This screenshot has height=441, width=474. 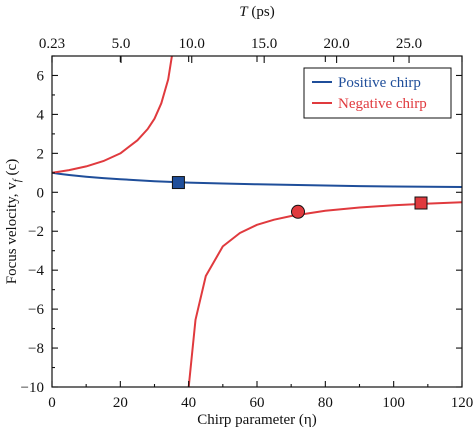 I want to click on y-tick-label: 6, so click(x=41, y=76).